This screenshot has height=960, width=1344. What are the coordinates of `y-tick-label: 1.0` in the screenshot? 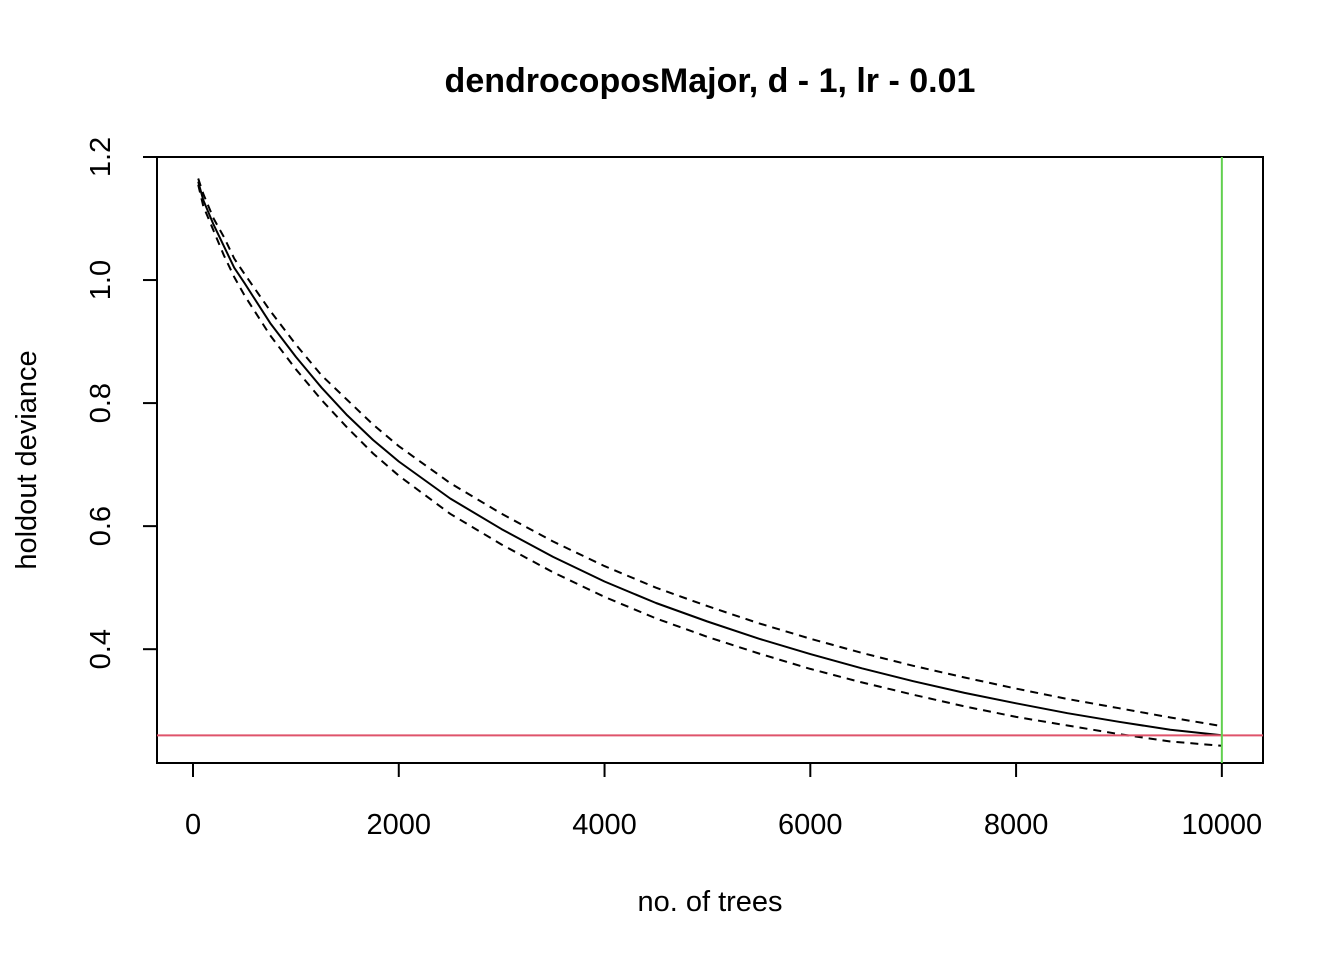 It's located at (101, 280).